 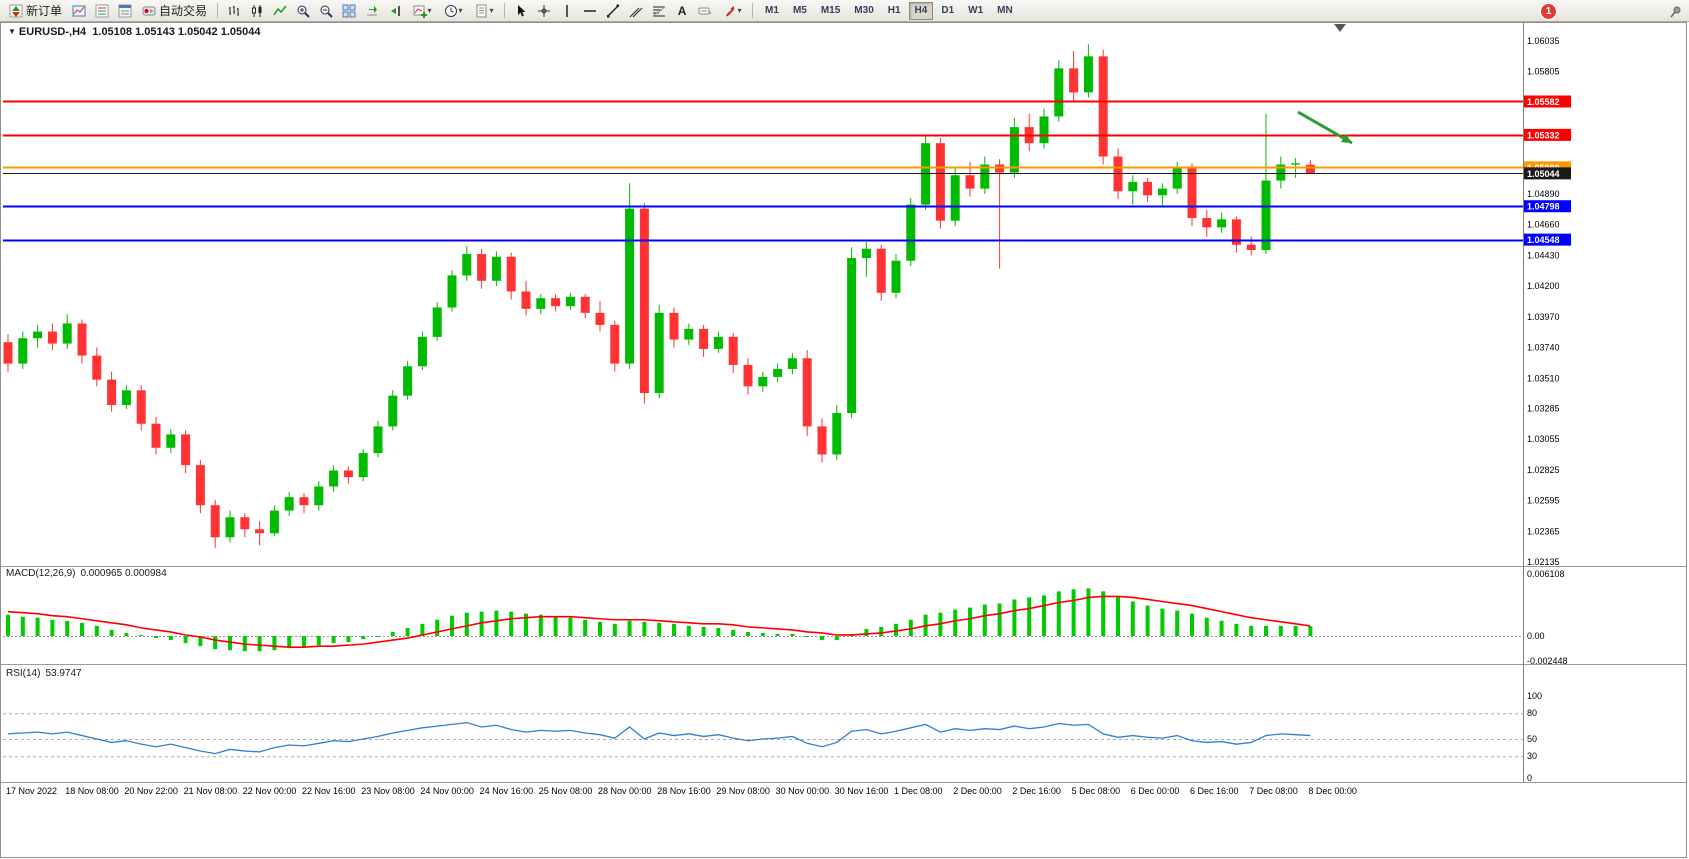 I want to click on rsi-name: RSI(14), so click(x=23, y=673).